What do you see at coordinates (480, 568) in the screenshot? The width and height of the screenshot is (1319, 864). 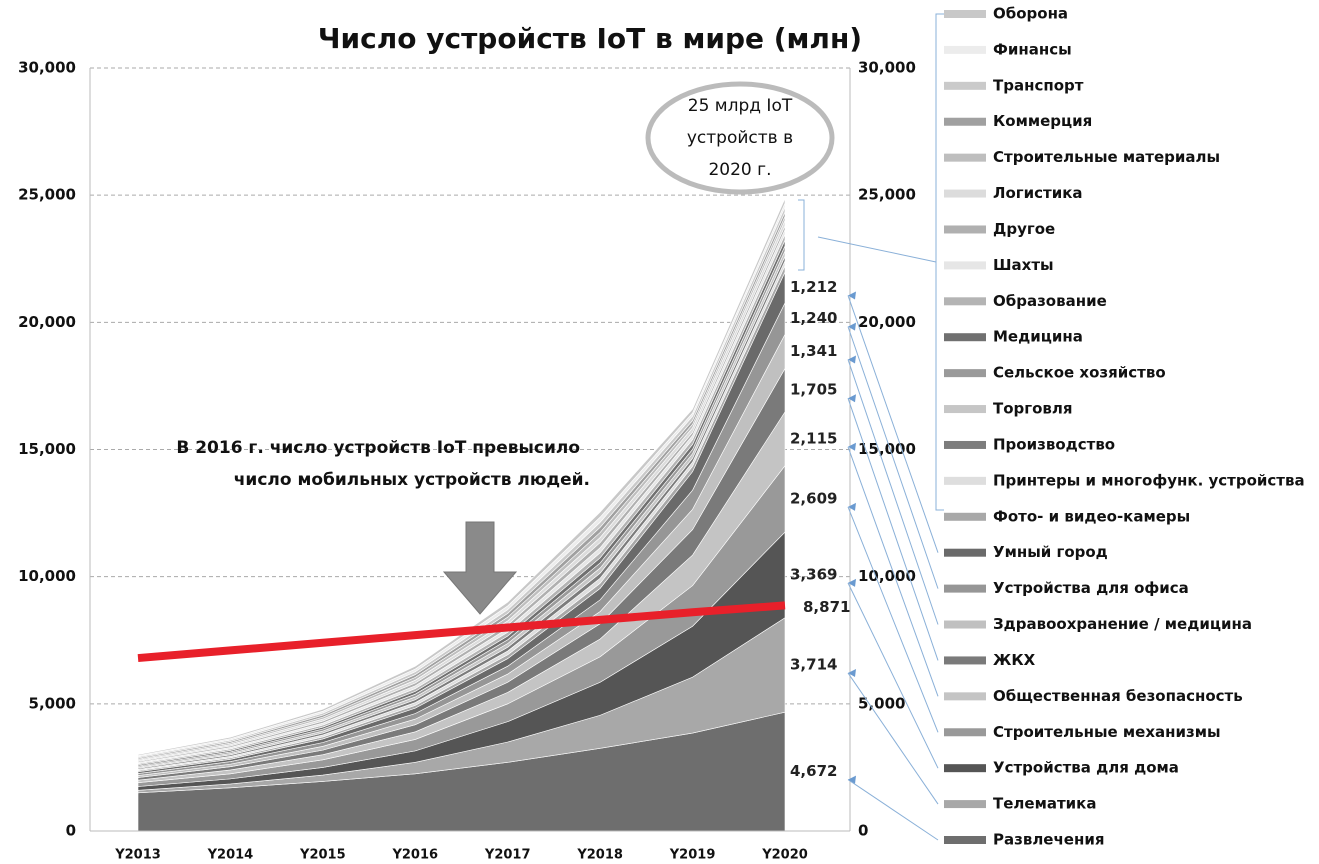 I see `down-arrow` at bounding box center [480, 568].